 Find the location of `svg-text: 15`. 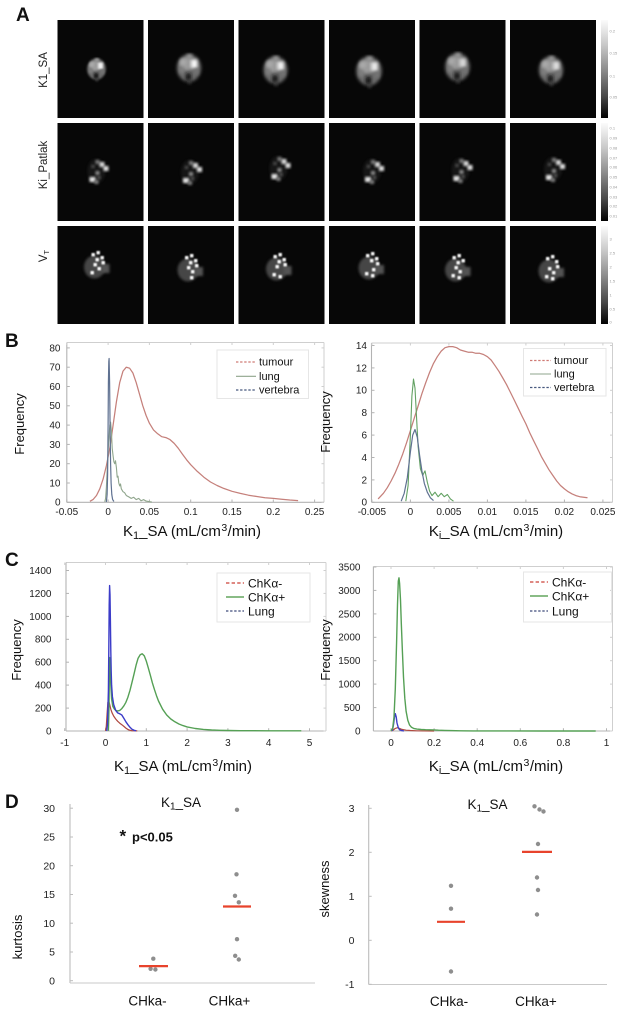

svg-text: 15 is located at coordinates (49, 895).